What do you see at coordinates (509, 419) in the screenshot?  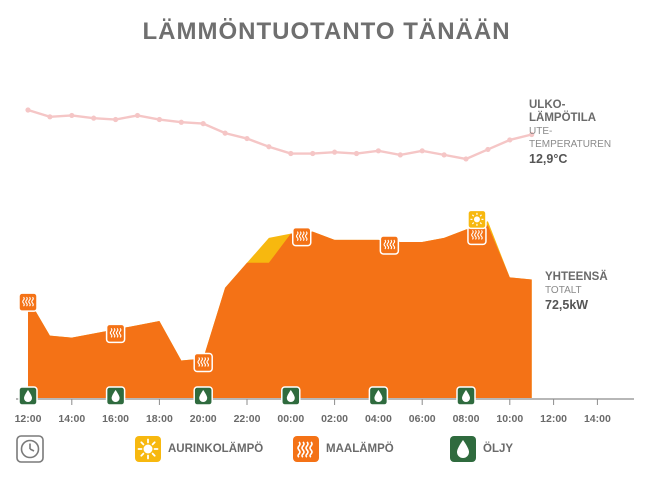 I see `x-tick-label: 10:00` at bounding box center [509, 419].